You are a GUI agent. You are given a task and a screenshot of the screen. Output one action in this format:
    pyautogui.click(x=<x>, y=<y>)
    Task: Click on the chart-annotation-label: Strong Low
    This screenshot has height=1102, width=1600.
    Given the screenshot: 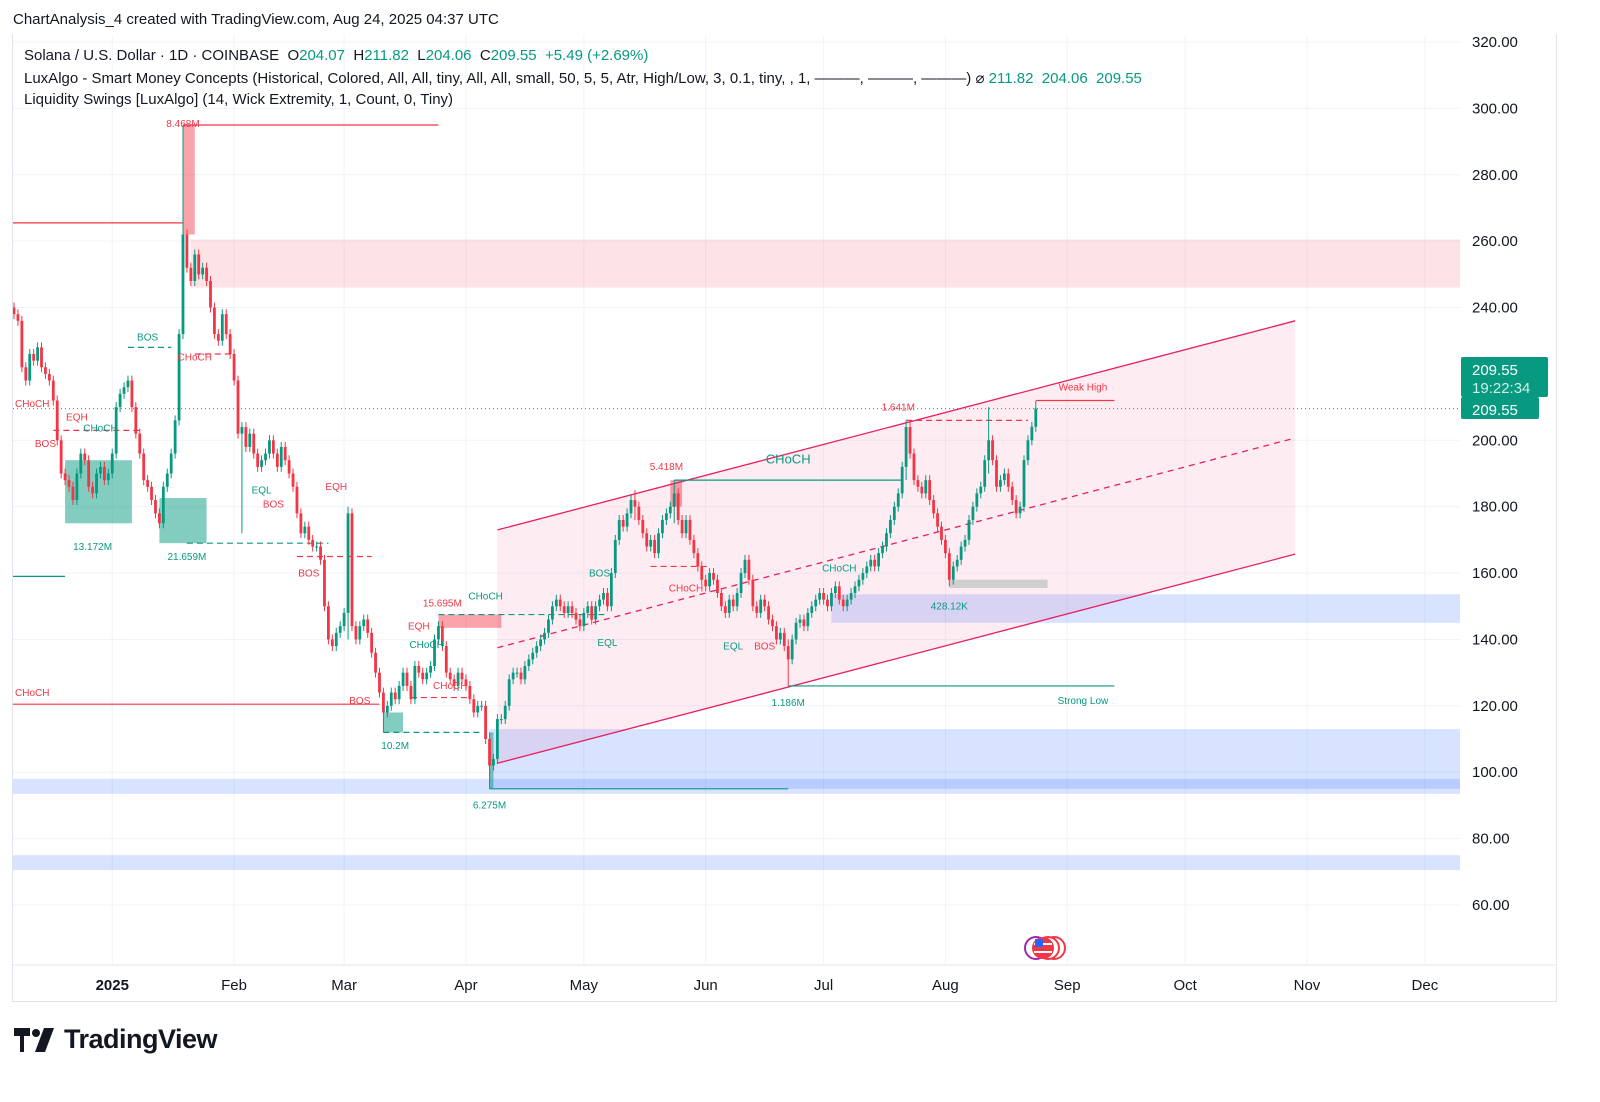 What is the action you would take?
    pyautogui.click(x=1083, y=701)
    